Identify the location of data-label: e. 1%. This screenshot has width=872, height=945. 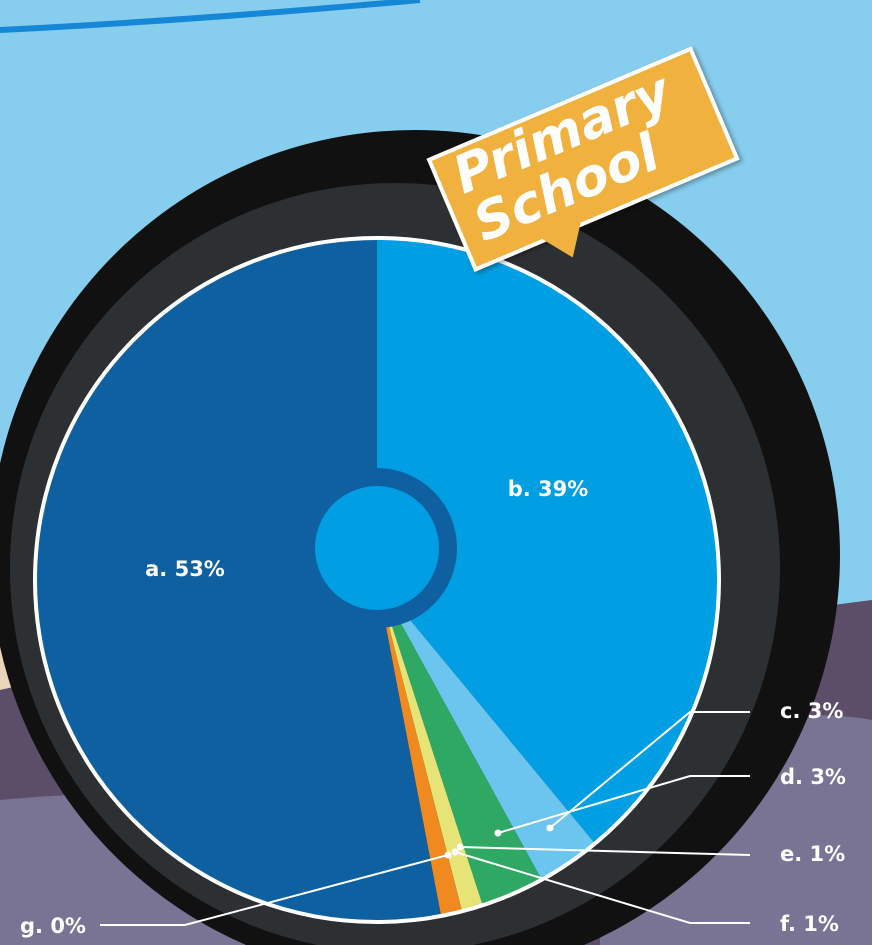
(812, 854).